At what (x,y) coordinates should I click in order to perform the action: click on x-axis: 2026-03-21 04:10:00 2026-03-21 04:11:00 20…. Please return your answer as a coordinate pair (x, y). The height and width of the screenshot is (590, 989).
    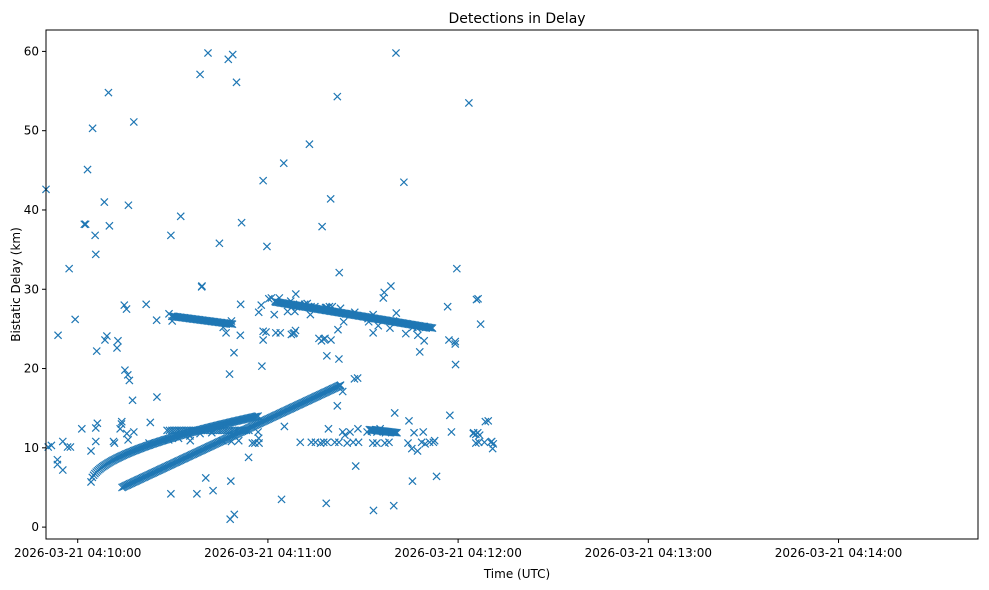
    Looking at the image, I should click on (458, 549).